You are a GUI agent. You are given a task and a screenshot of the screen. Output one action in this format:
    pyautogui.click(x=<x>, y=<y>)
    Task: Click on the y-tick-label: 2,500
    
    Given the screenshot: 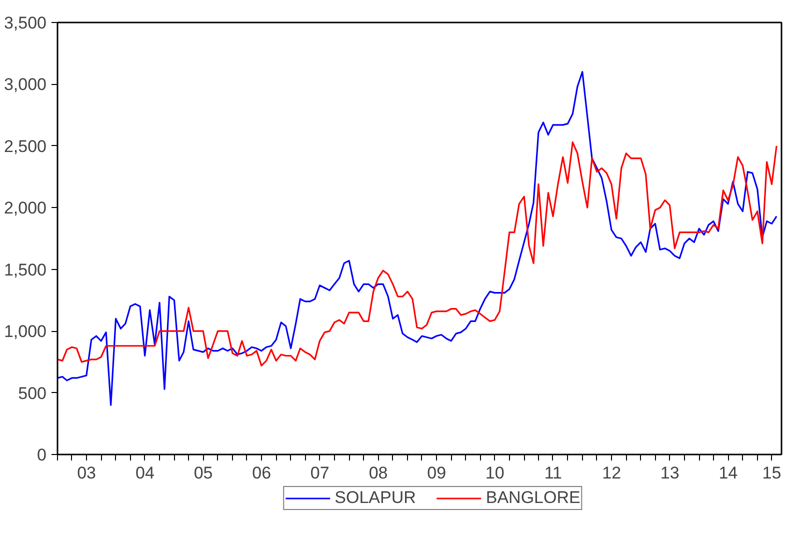 What is the action you would take?
    pyautogui.click(x=25, y=146)
    